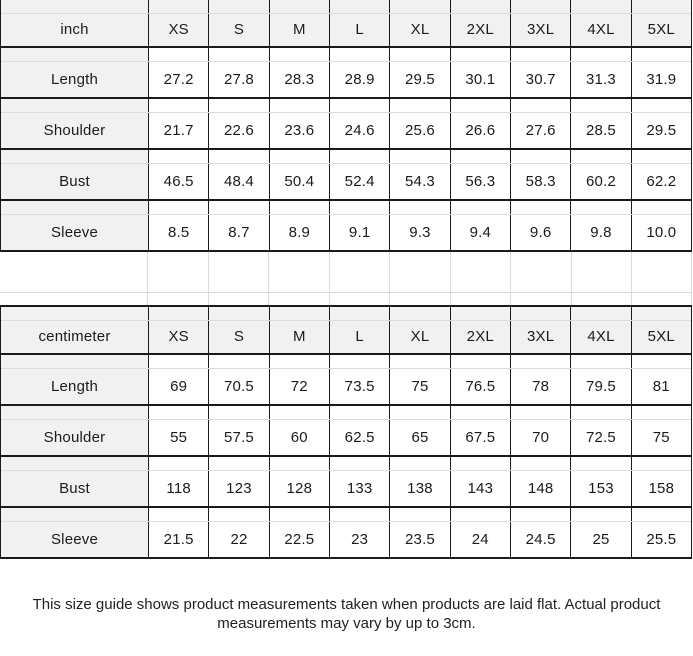 The height and width of the screenshot is (656, 693). What do you see at coordinates (74, 379) in the screenshot?
I see `row-label-cell: Length` at bounding box center [74, 379].